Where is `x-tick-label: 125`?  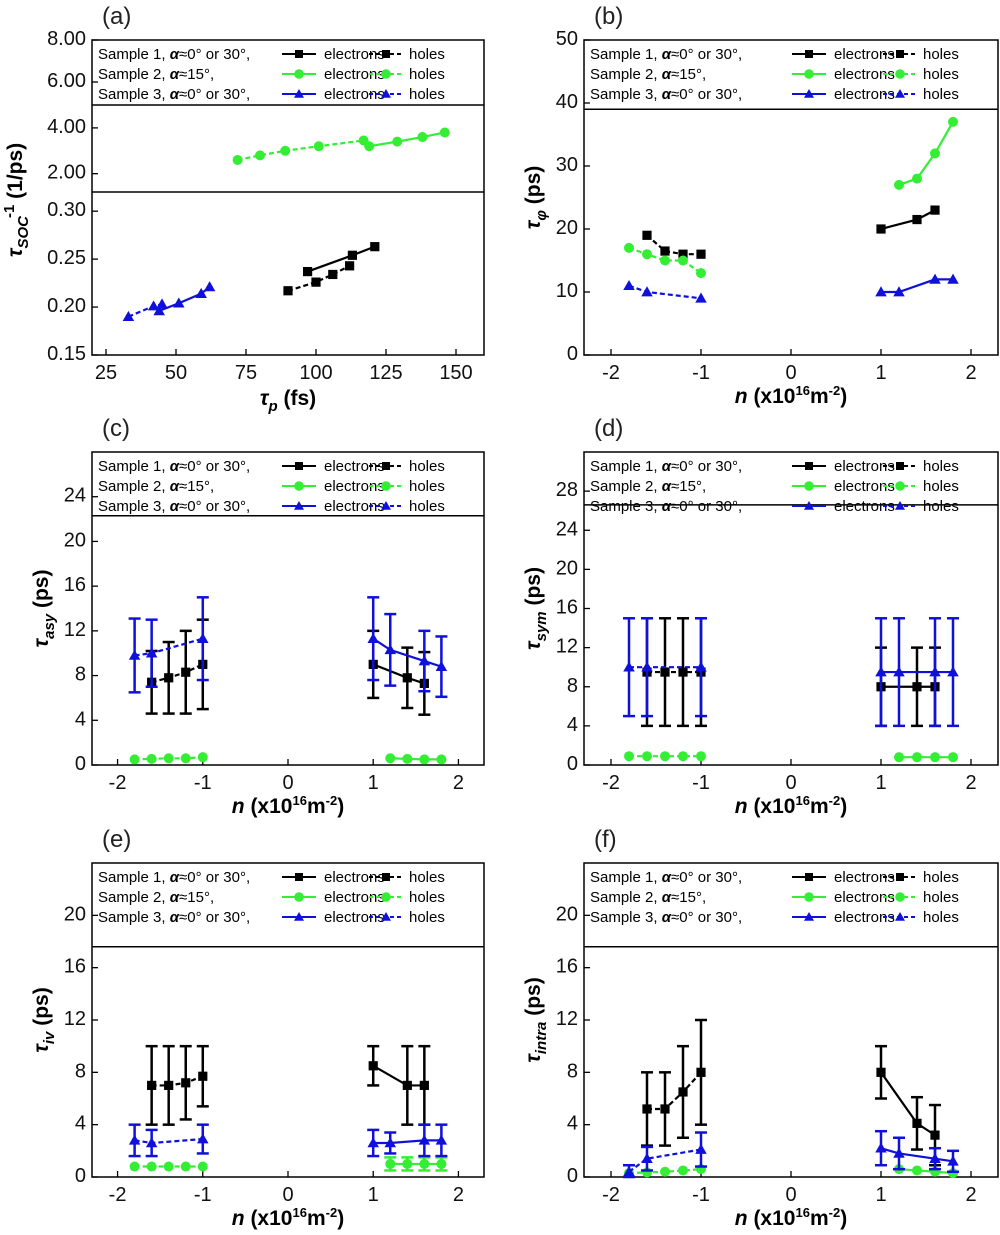
x-tick-label: 125 is located at coordinates (385, 373).